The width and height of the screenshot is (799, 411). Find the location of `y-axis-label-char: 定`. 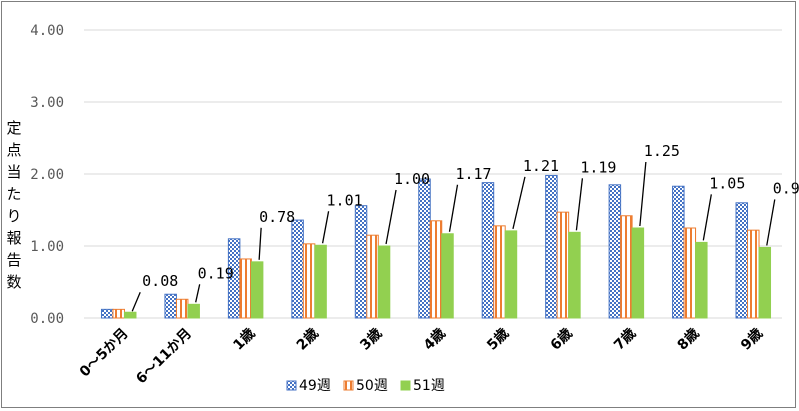

y-axis-label-char: 定 is located at coordinates (13, 128).